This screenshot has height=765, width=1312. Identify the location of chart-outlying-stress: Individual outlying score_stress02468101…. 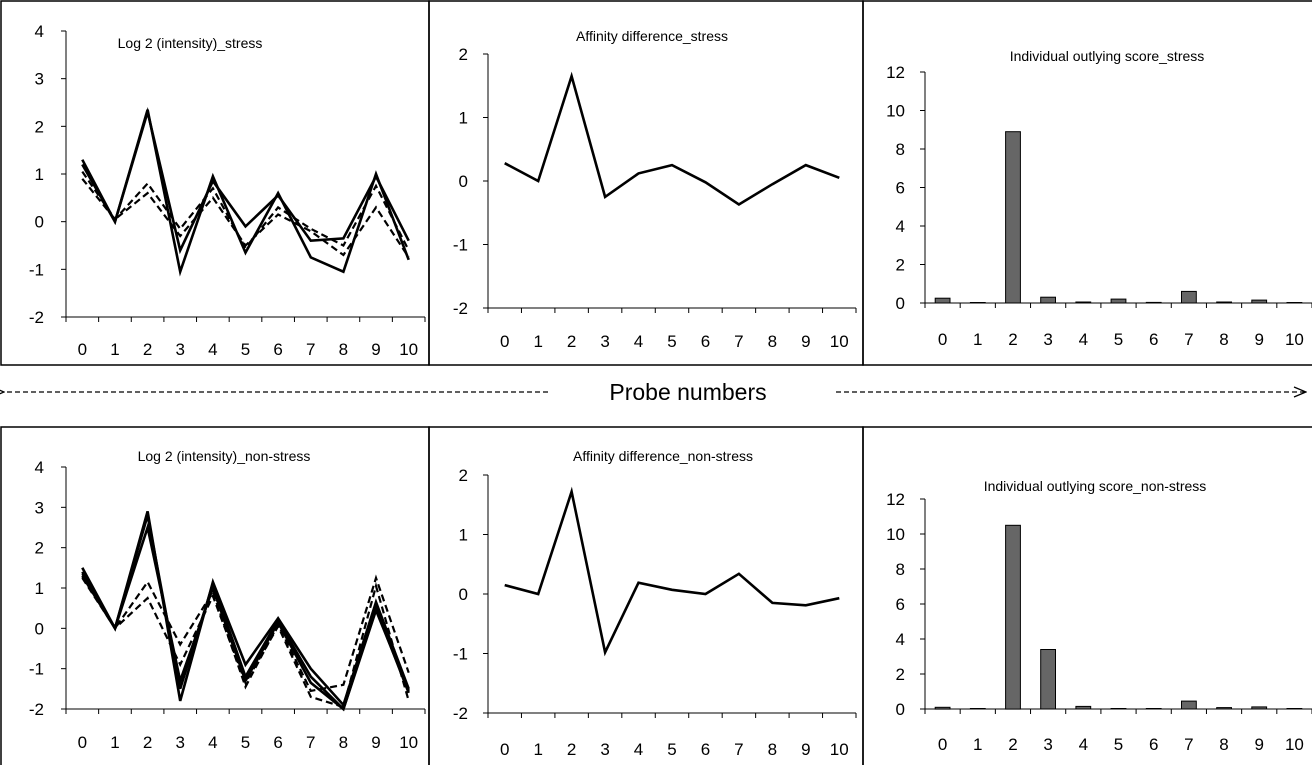
(1099, 198).